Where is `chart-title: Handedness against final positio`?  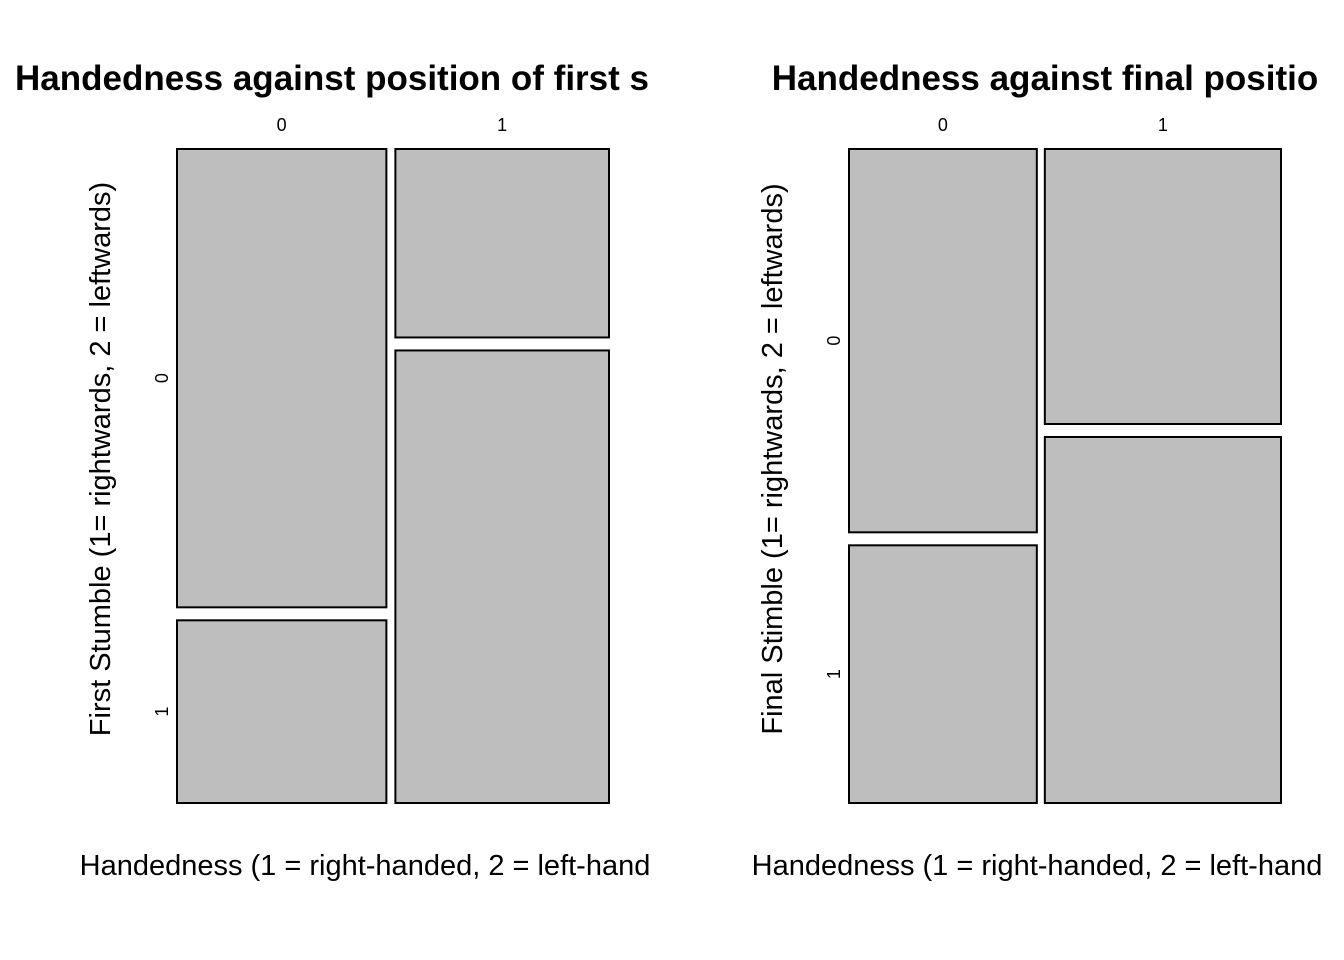
chart-title: Handedness against final positio is located at coordinates (1045, 78).